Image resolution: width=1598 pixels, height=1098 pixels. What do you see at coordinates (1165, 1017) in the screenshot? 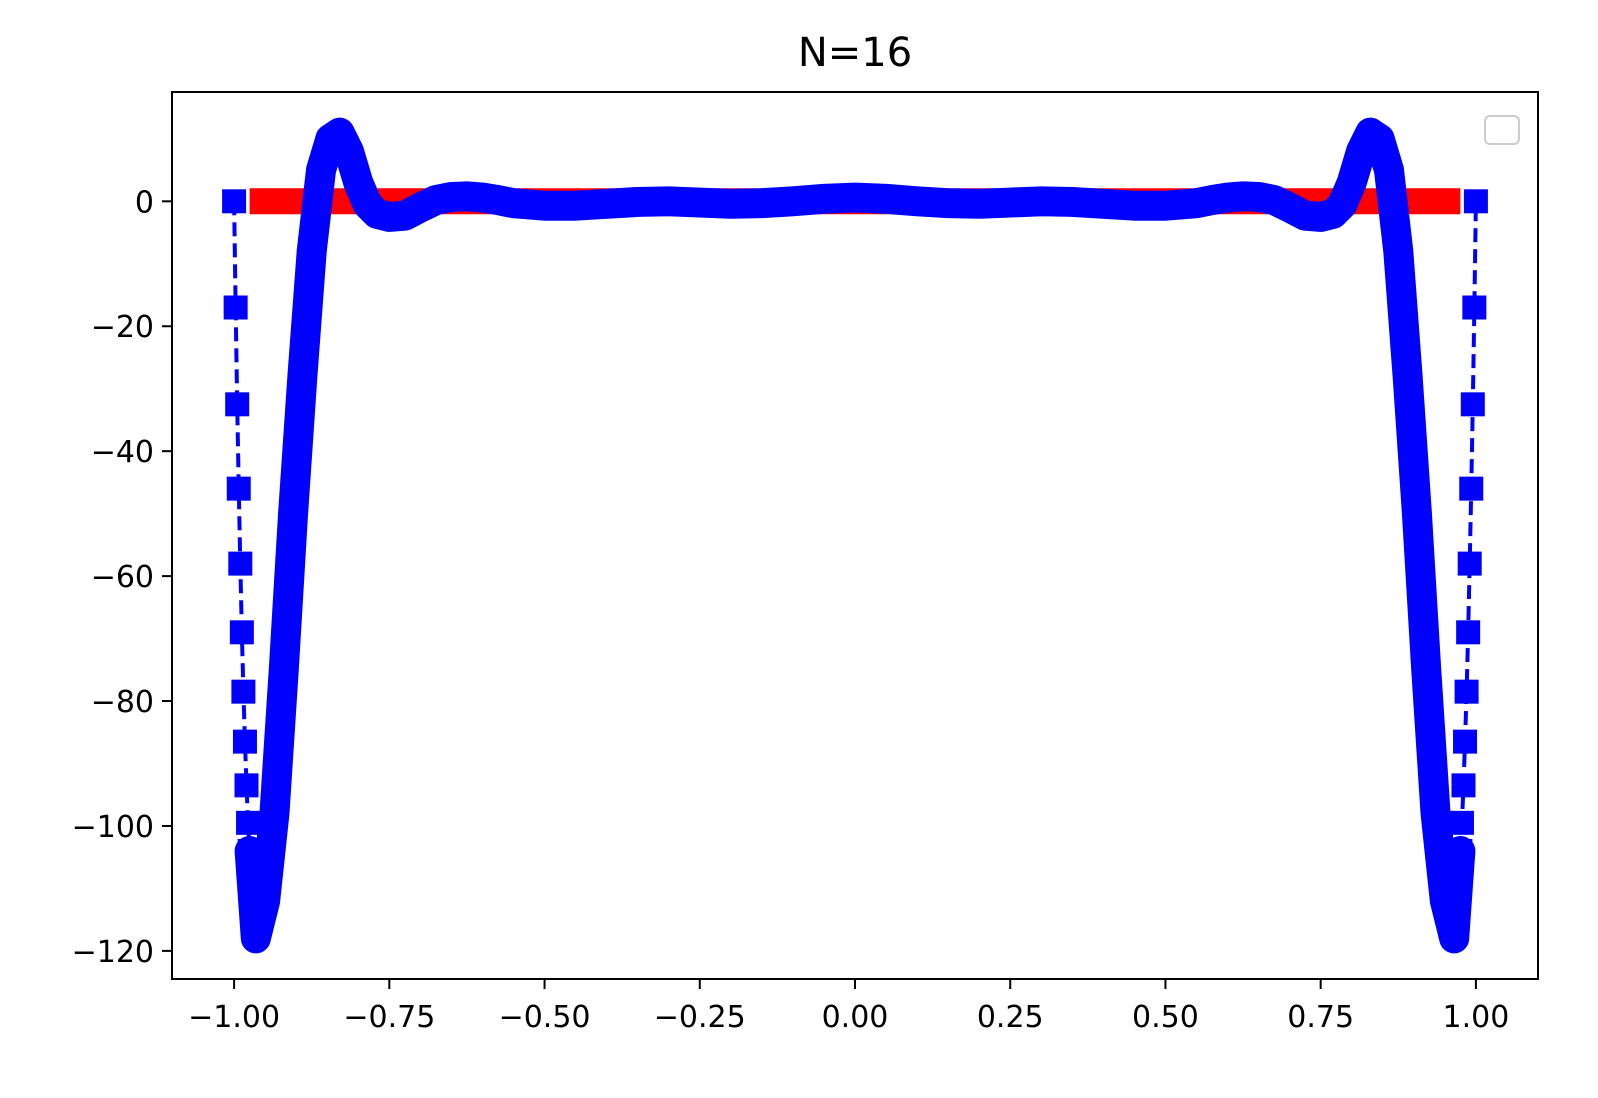
I see `x-tick-label: 0.50` at bounding box center [1165, 1017].